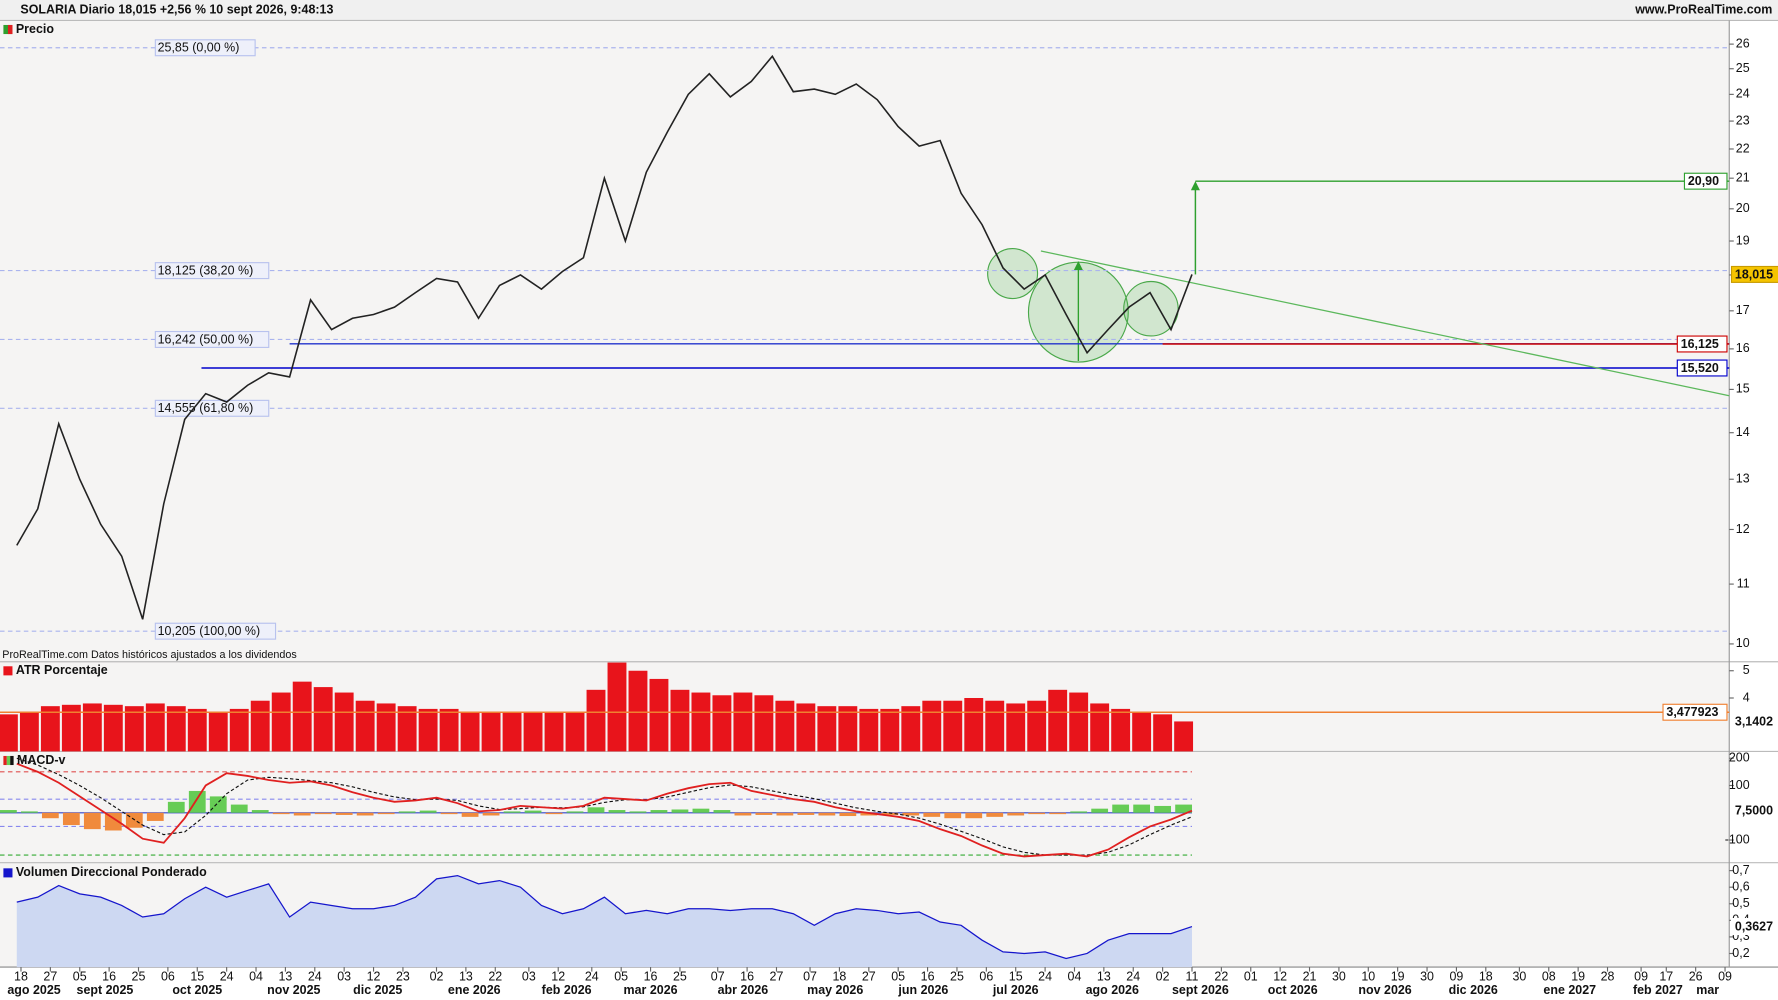  What do you see at coordinates (1743, 120) in the screenshot?
I see `y-tick-label: 23` at bounding box center [1743, 120].